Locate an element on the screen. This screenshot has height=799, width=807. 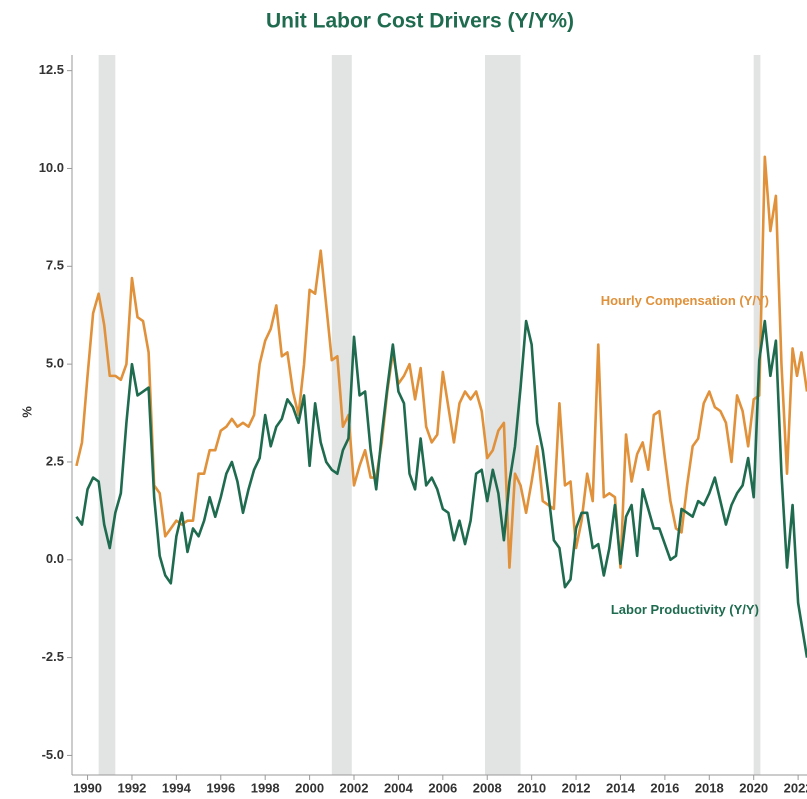
y-tick-label: -5.0 is located at coordinates (53, 754).